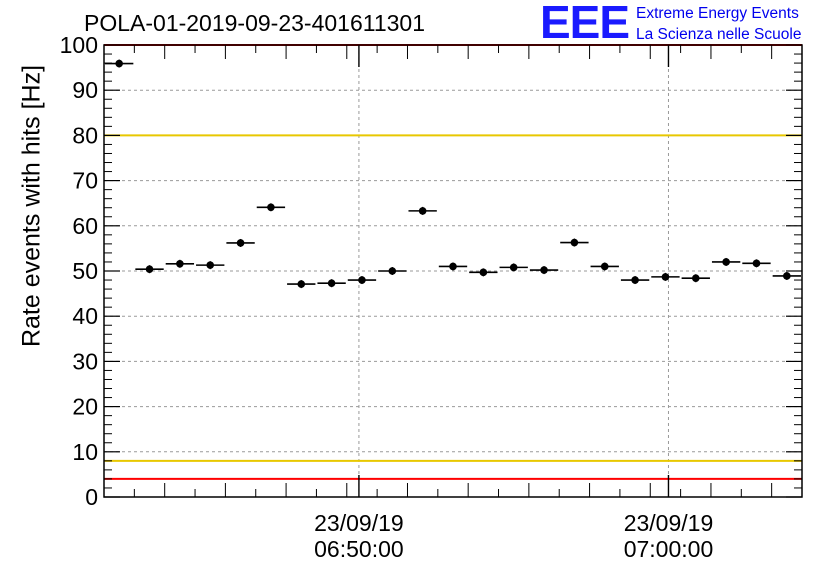  I want to click on y-tick-label: 0, so click(91, 497).